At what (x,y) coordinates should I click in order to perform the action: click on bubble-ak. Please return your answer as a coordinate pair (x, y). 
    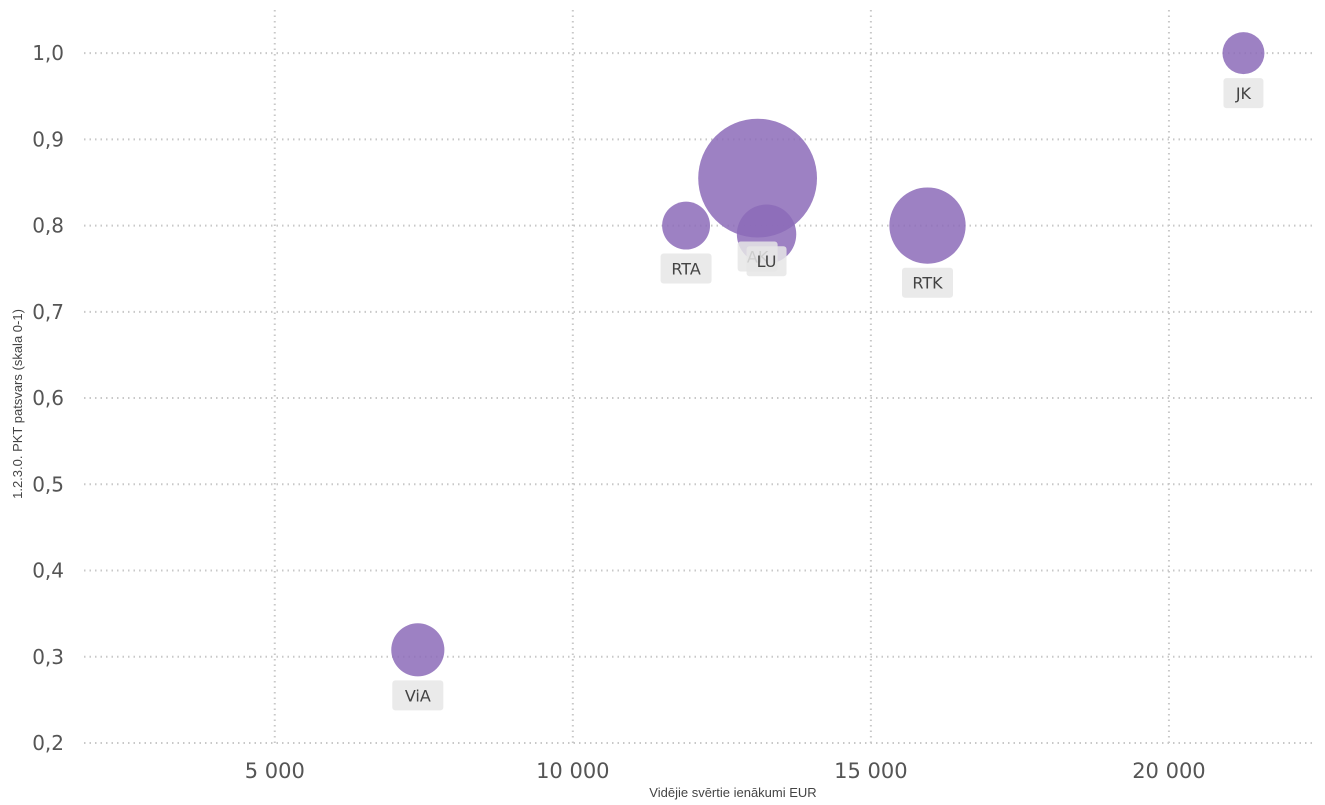
    Looking at the image, I should click on (758, 178).